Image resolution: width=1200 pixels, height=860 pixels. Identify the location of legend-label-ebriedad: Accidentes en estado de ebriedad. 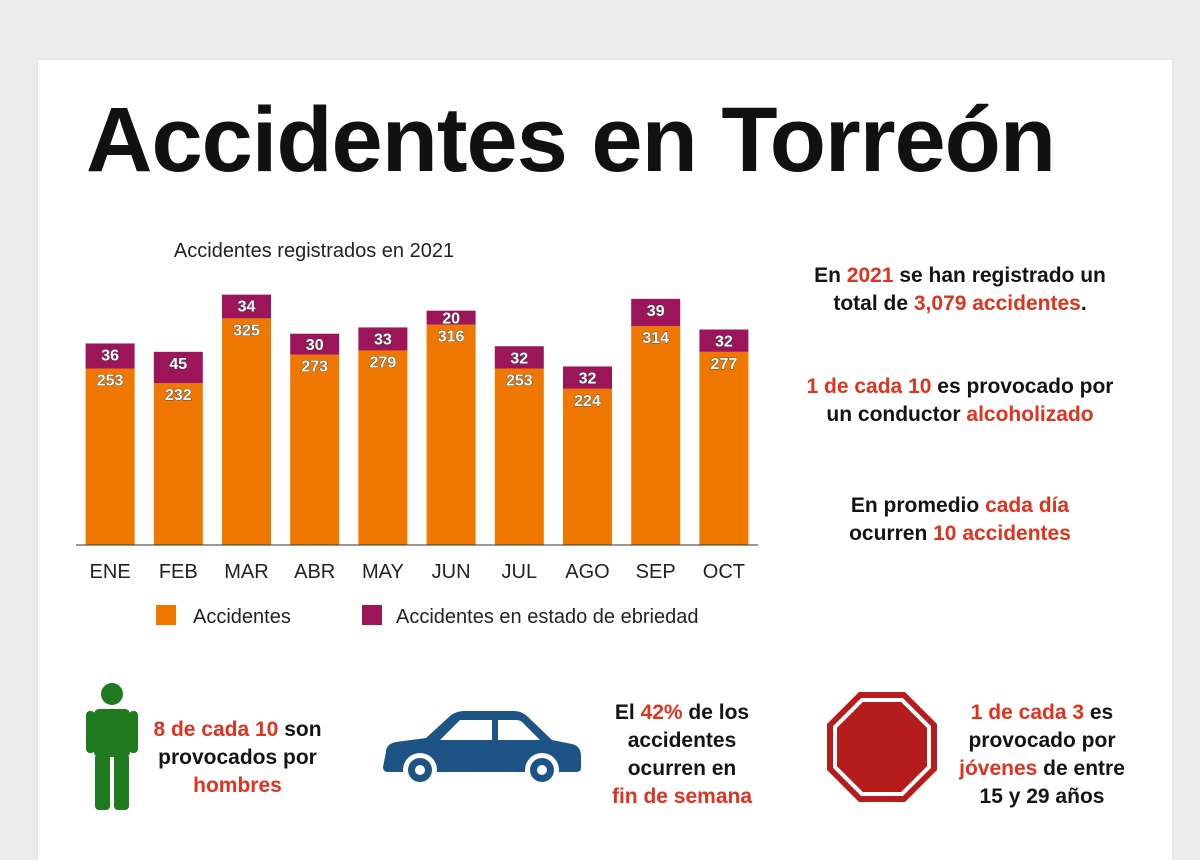
(547, 617).